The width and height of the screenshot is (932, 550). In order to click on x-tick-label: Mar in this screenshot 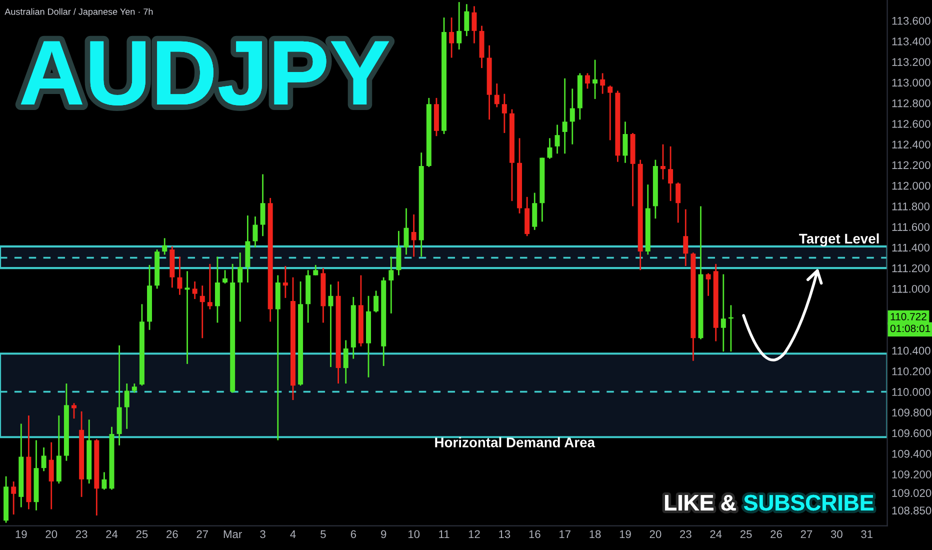, I will do `click(233, 534)`.